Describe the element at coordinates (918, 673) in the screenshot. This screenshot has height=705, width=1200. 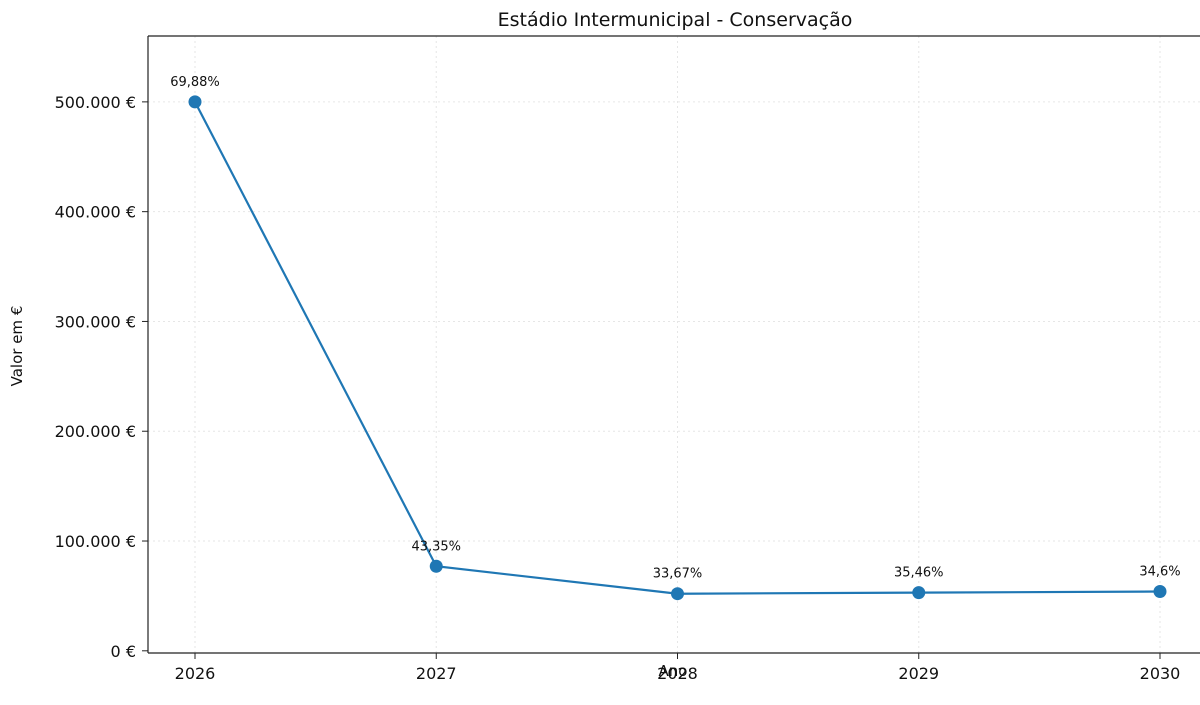
I see `x-tick-label: 2029` at that location.